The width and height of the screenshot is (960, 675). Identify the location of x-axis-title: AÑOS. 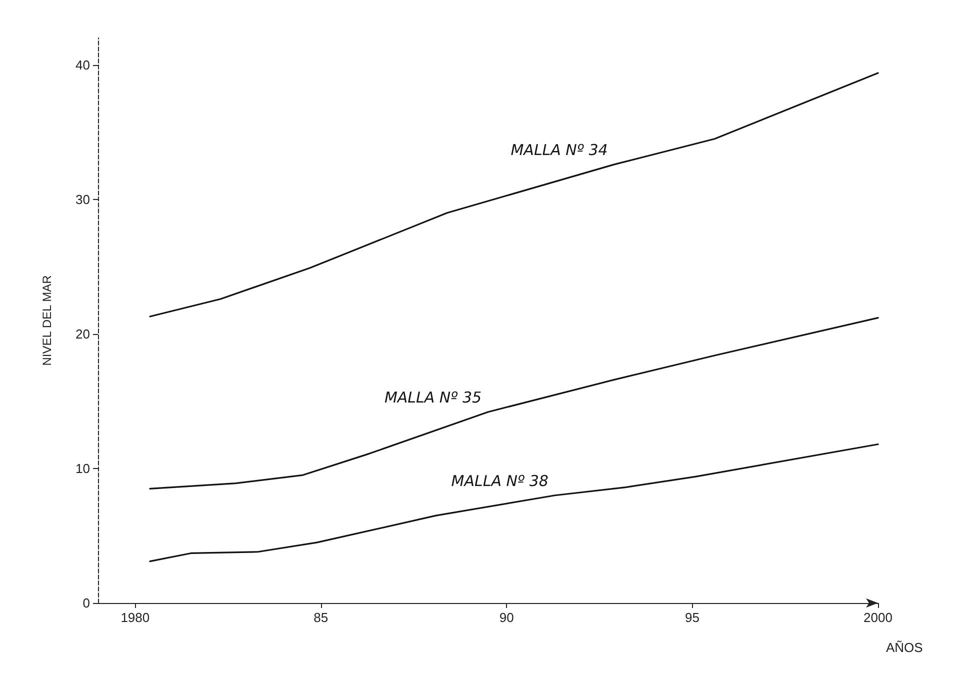
(905, 647).